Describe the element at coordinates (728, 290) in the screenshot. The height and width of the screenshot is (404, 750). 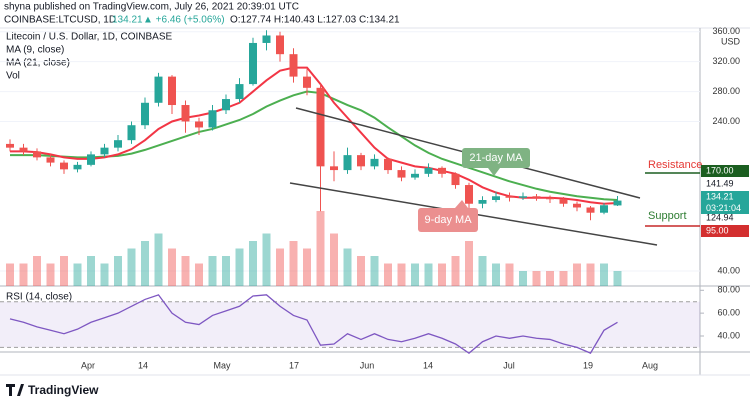
I see `rsi-tick-label: 80.00` at that location.